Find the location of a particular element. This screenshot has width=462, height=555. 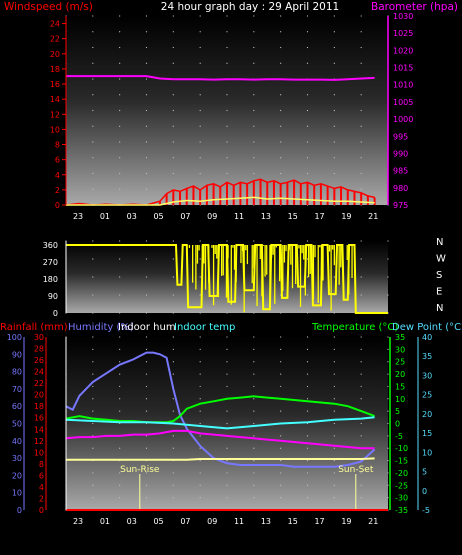

series-humidity is located at coordinates (220, 409).